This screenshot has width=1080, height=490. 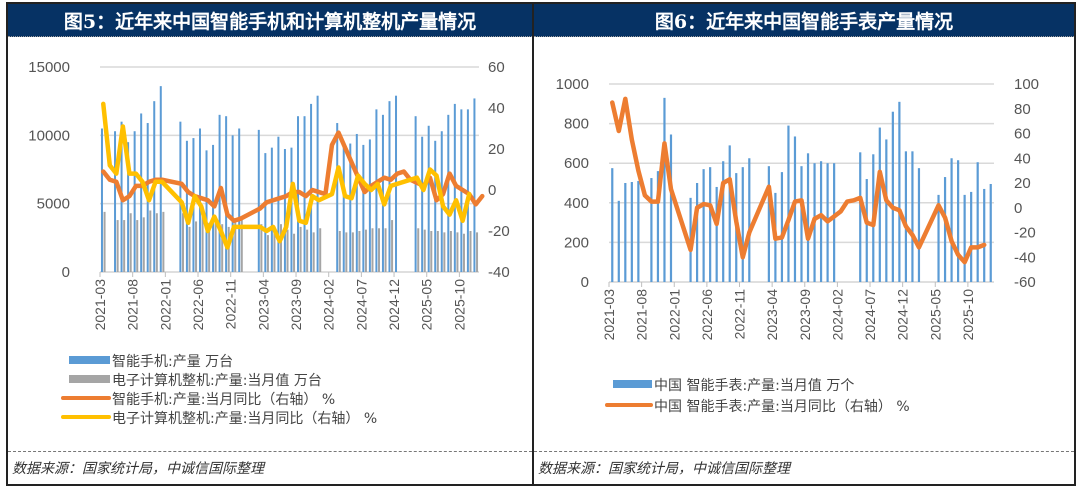 I want to click on x-tick-label: 2023-09, so click(x=296, y=305).